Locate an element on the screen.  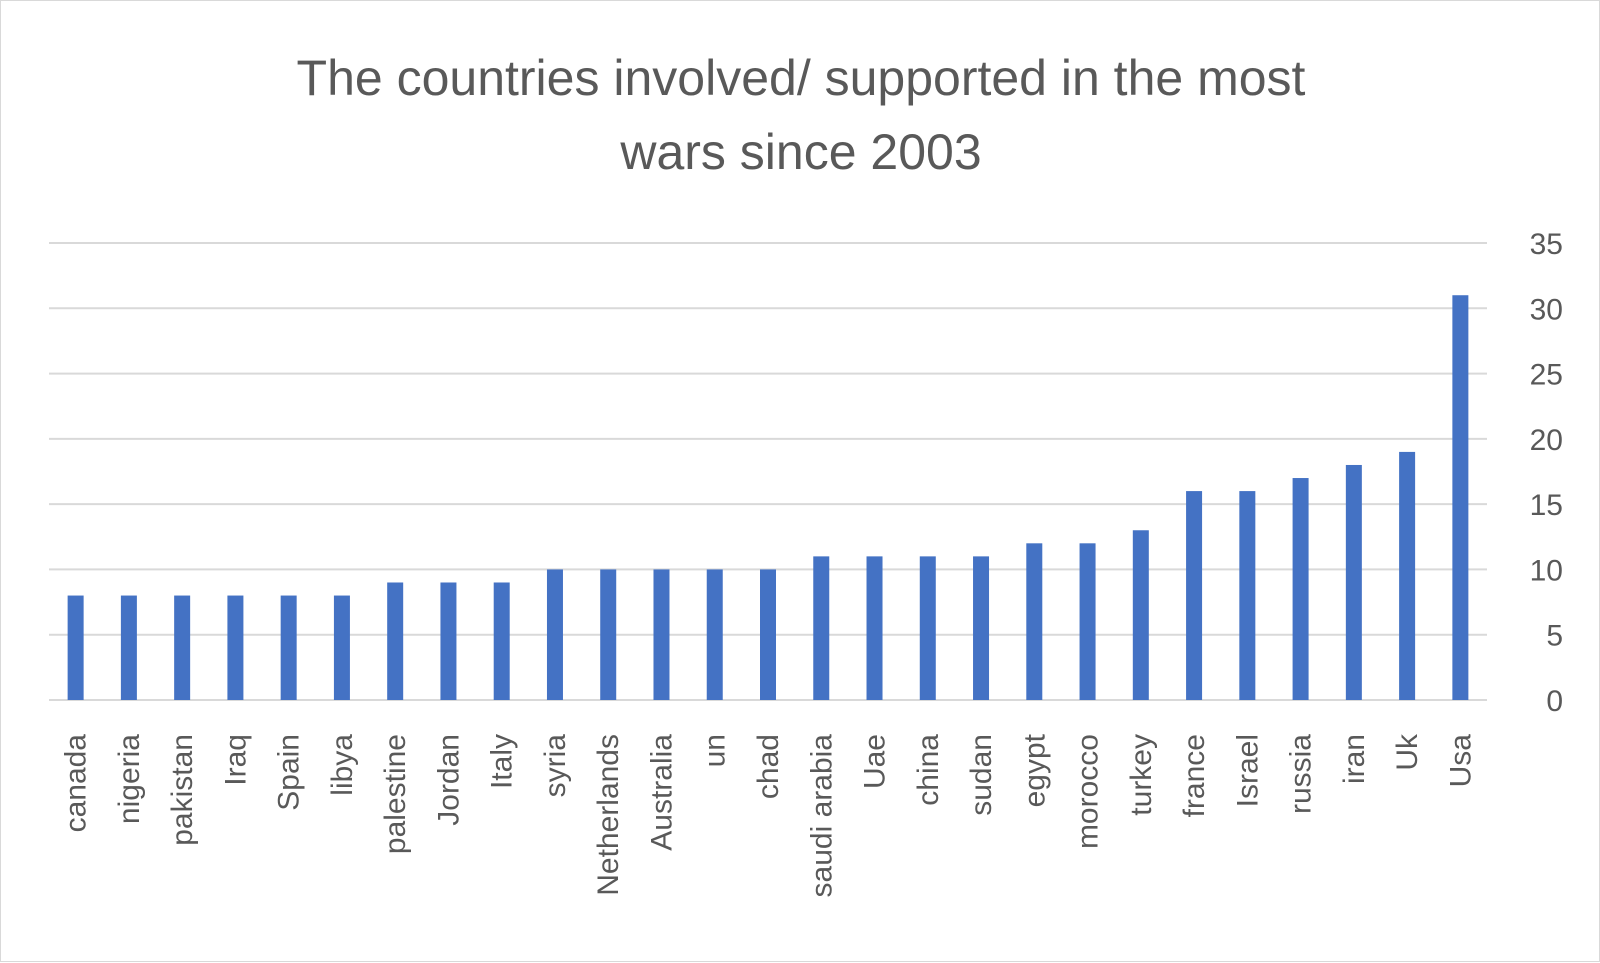
x-category-label: Netherlands is located at coordinates (608, 815).